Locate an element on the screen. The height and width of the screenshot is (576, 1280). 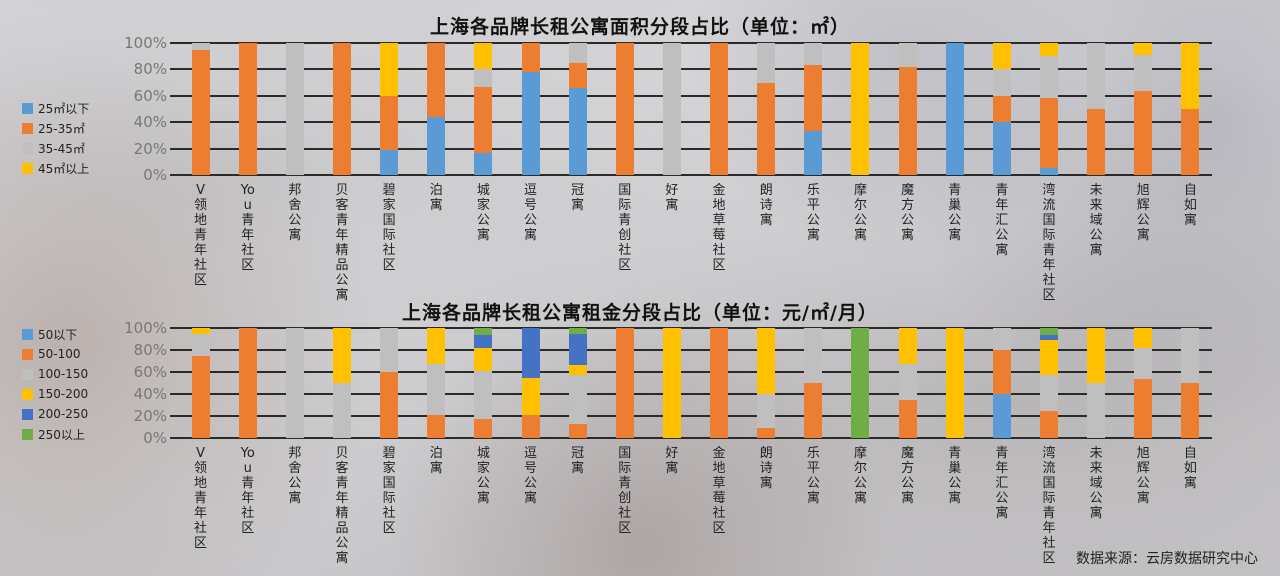
x-tick-label: 冠寓 is located at coordinates (578, 198).